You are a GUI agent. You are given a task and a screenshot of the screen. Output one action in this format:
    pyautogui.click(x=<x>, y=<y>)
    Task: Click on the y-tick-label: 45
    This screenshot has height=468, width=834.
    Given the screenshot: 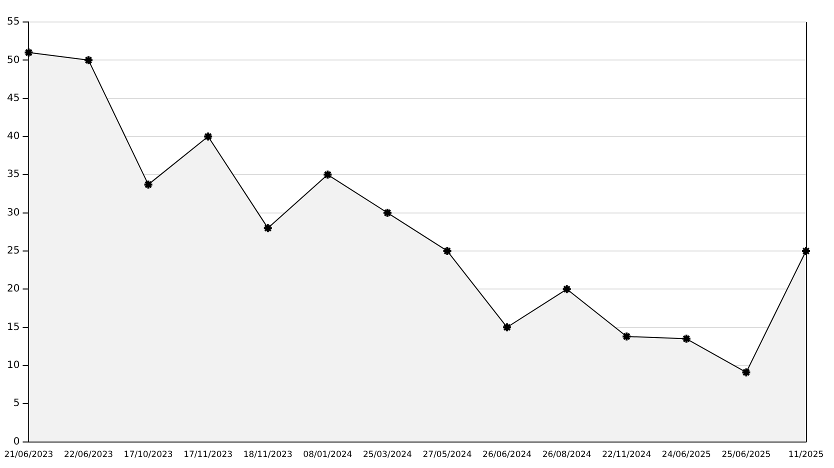 What is the action you would take?
    pyautogui.click(x=13, y=98)
    